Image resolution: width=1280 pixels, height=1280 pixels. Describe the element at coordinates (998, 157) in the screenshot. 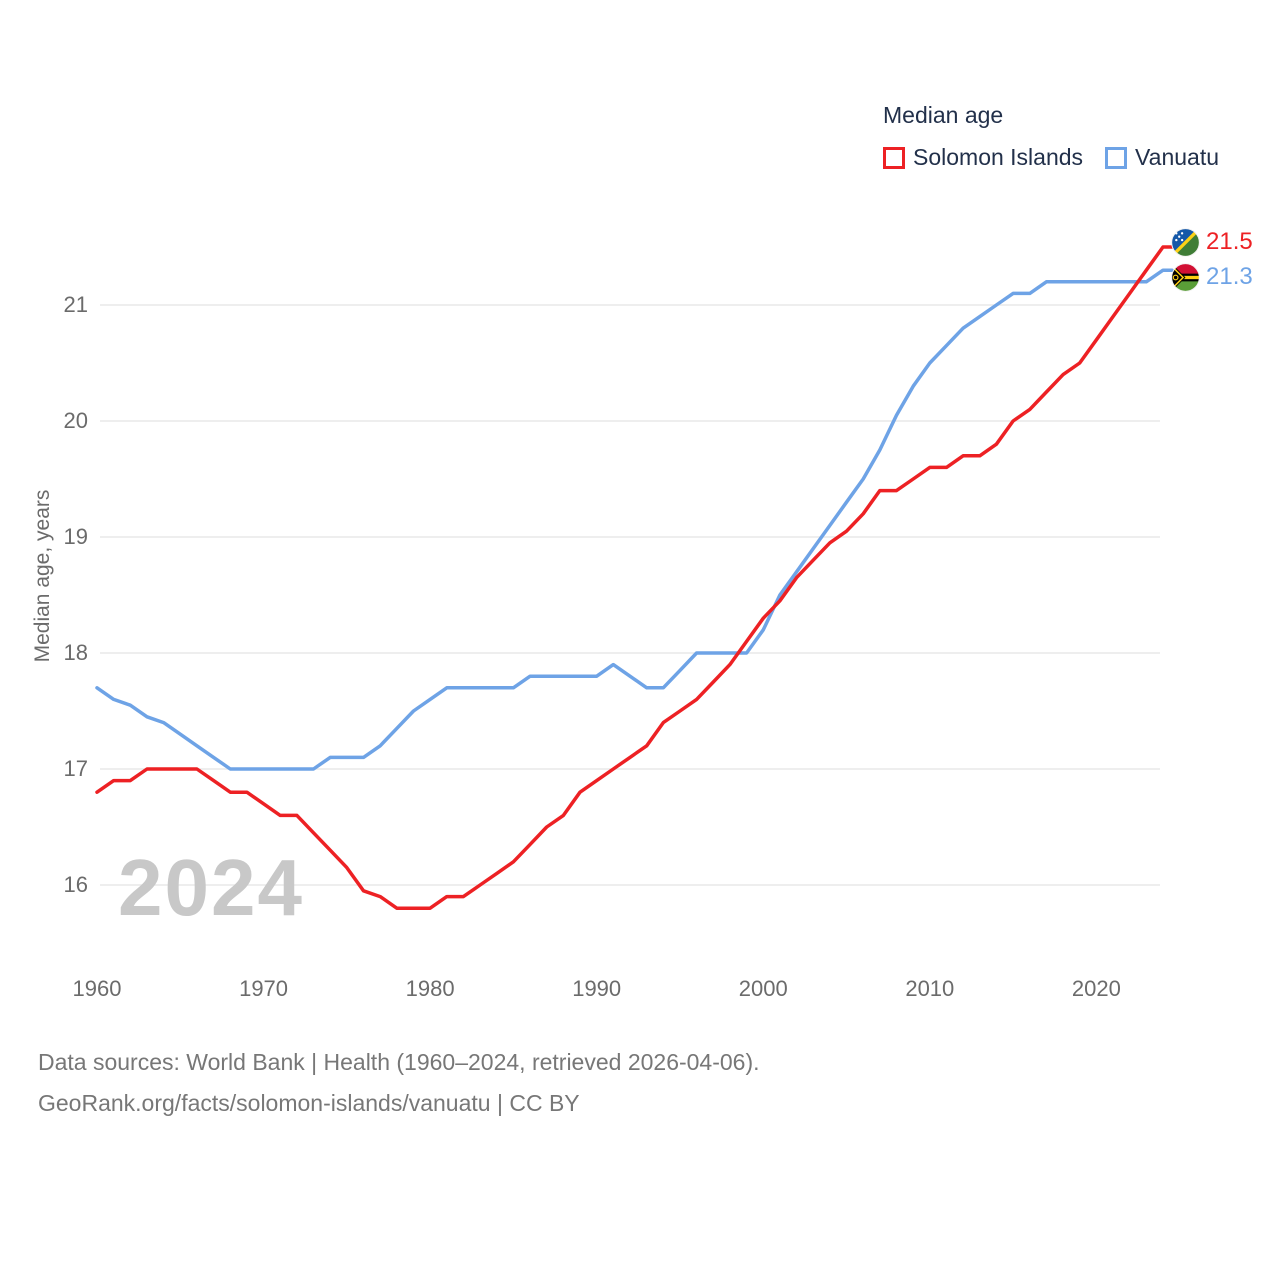

I see `legend-label-solomon-islands: Solomon Islands` at that location.